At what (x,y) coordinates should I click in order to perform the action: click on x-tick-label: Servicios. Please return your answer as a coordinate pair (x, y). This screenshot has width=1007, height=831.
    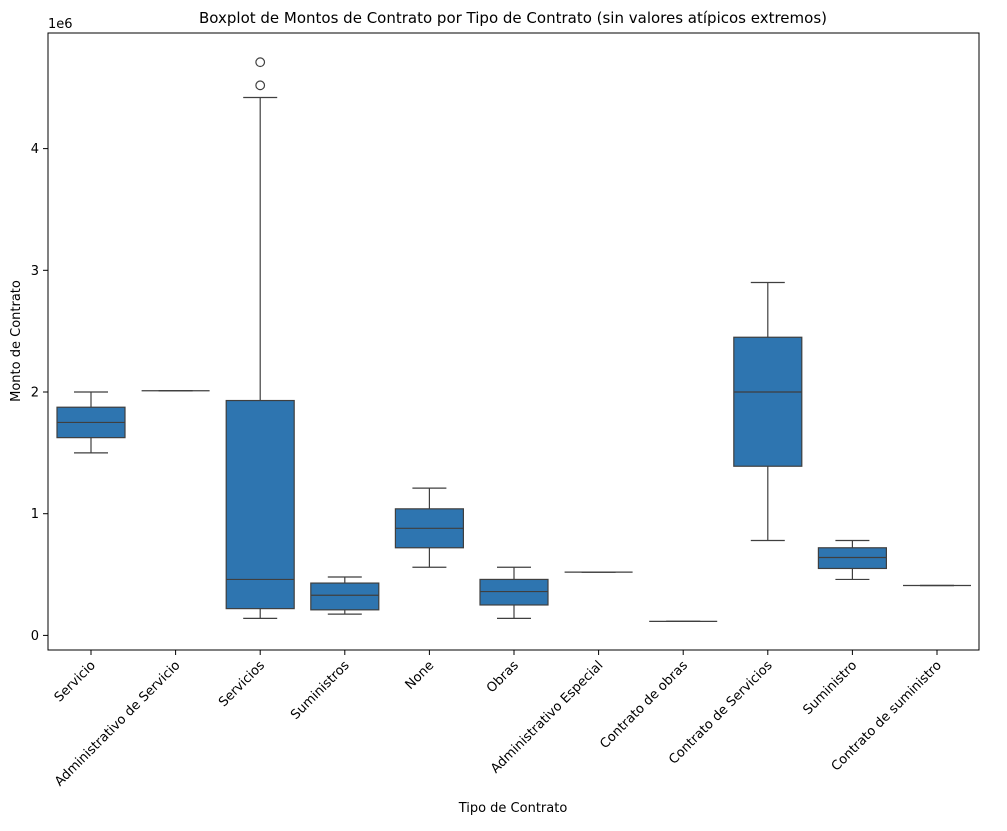
    Looking at the image, I should click on (242, 684).